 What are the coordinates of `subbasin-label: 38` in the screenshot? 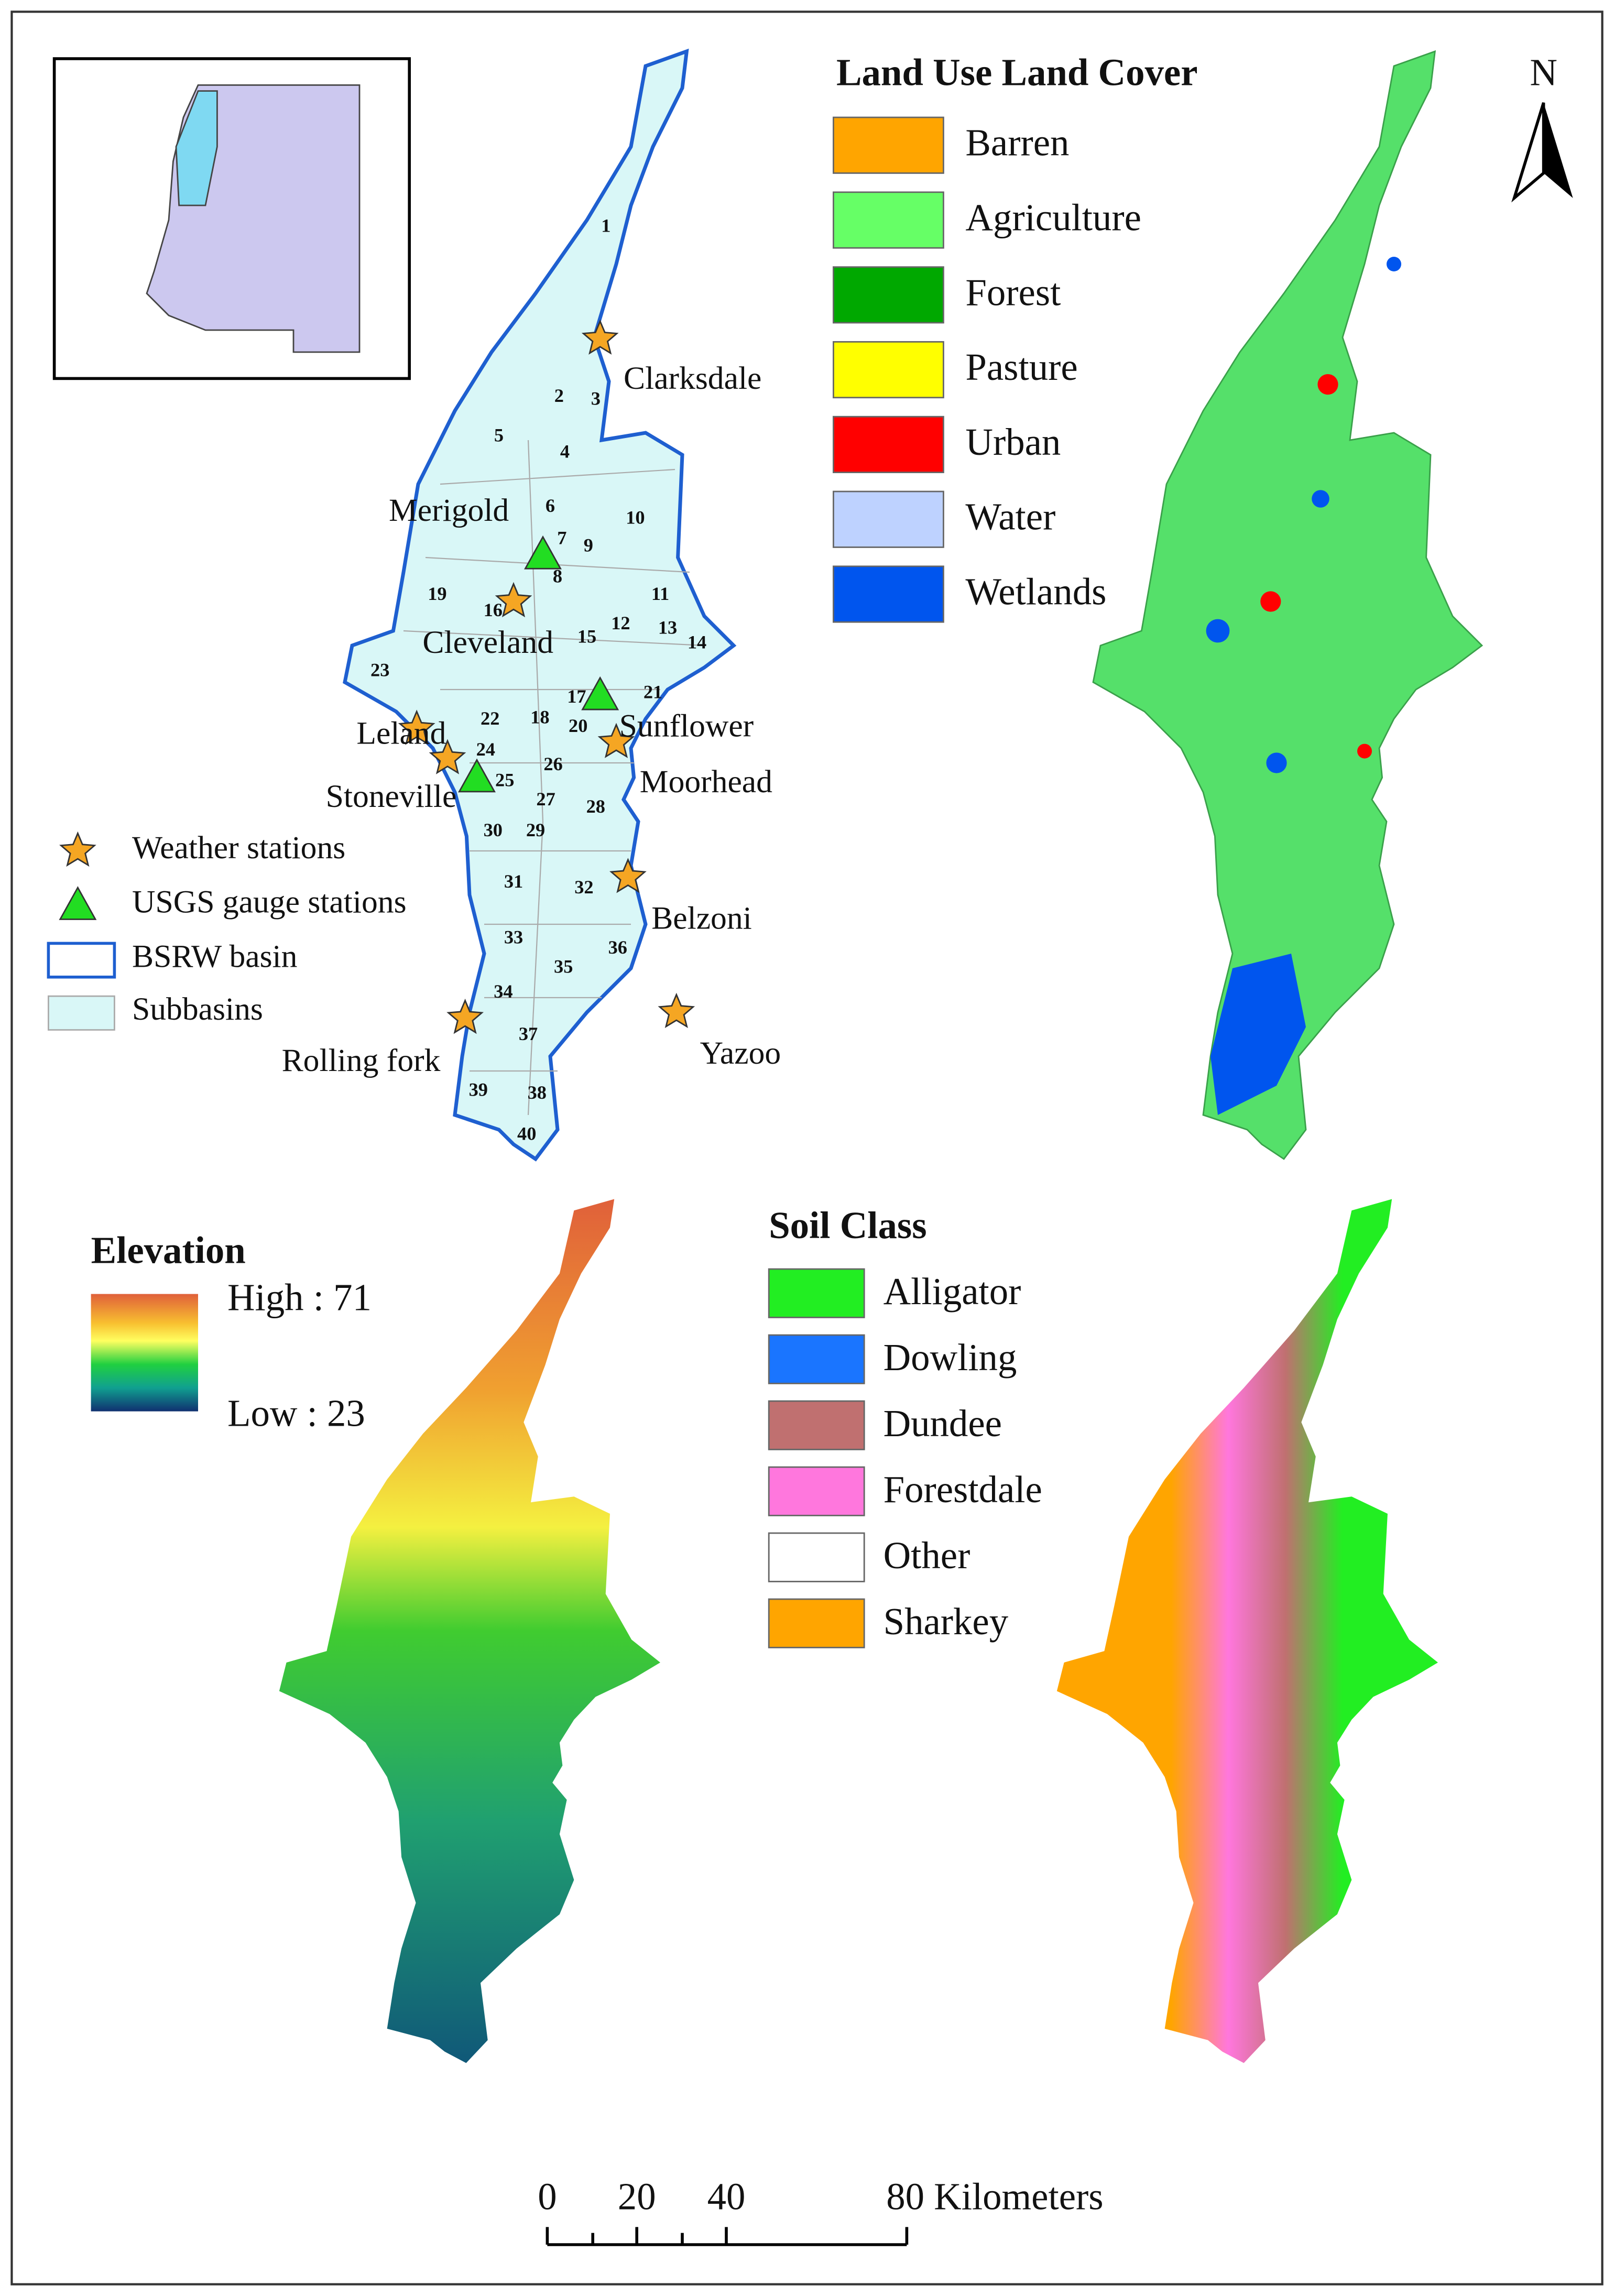 It's located at (538, 1092).